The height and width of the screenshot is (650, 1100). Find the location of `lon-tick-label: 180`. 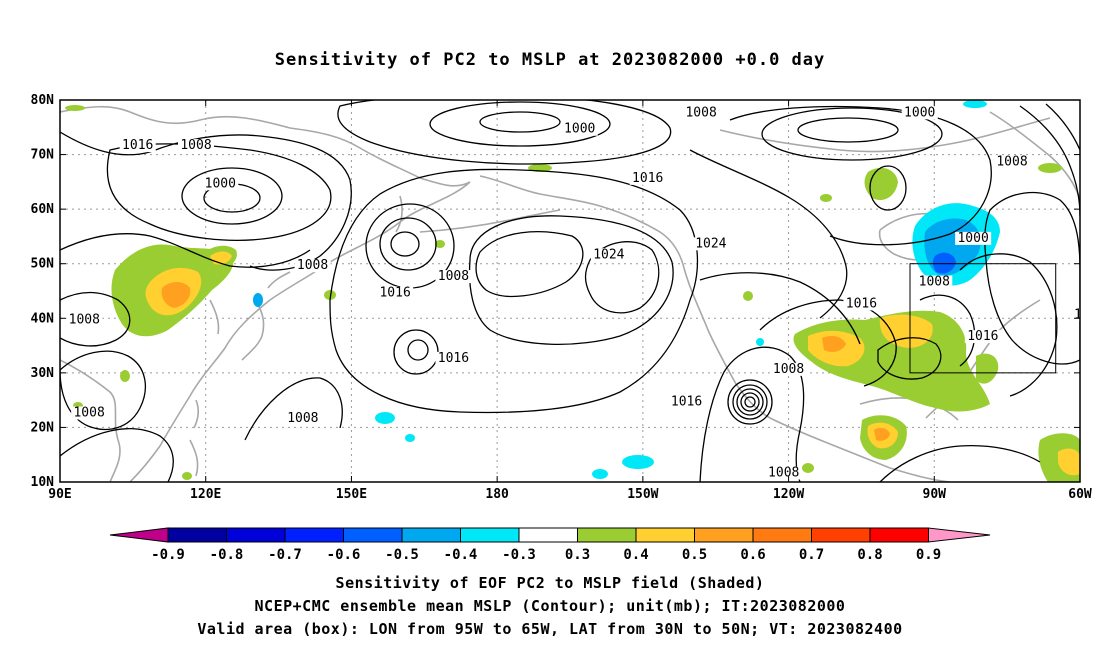

lon-tick-label: 180 is located at coordinates (497, 494).